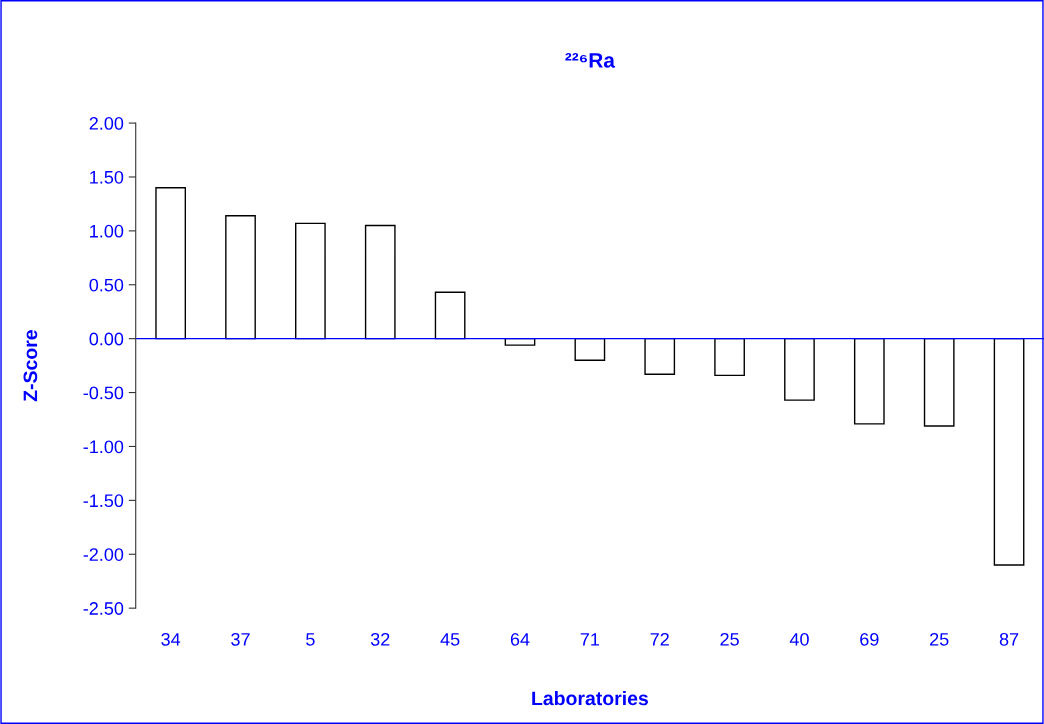 The width and height of the screenshot is (1044, 724). I want to click on x-tick-label: 72, so click(659, 639).